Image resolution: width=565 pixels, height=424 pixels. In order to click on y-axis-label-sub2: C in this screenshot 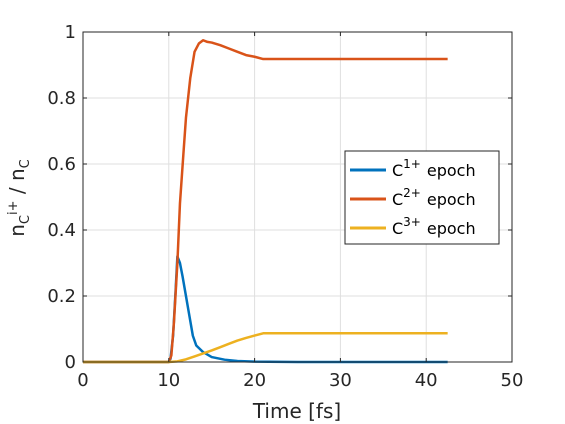, I will do `click(25, 163)`.